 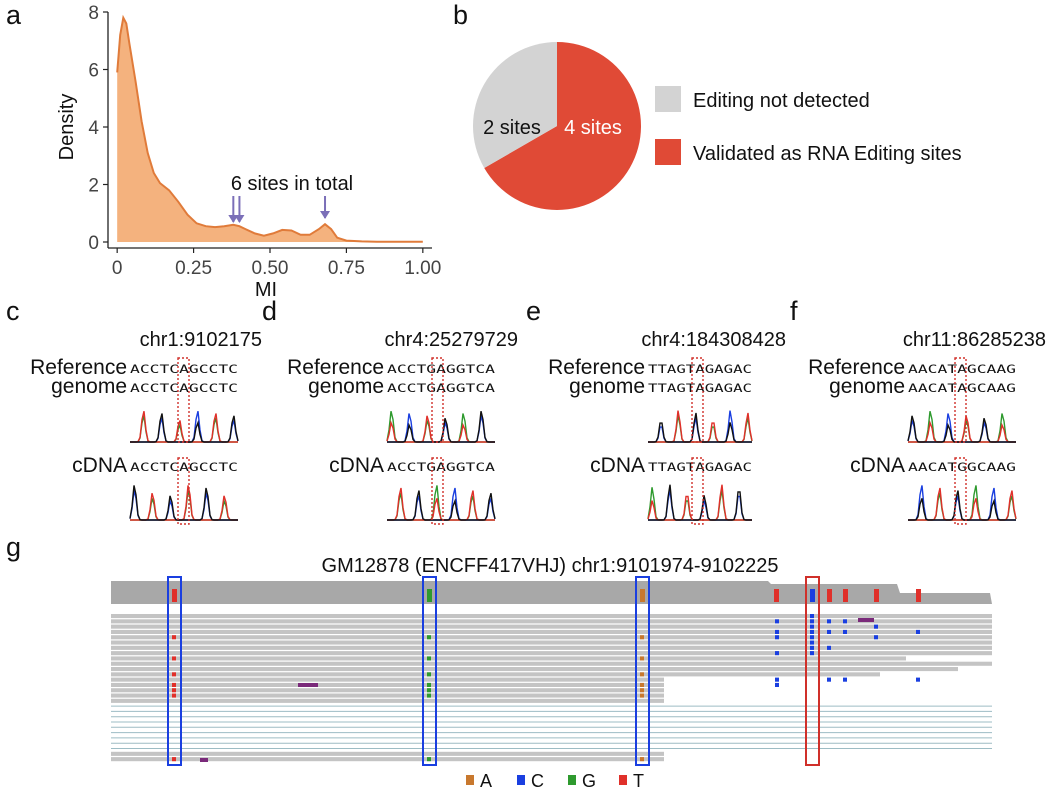 I want to click on density-area, so click(x=270, y=129).